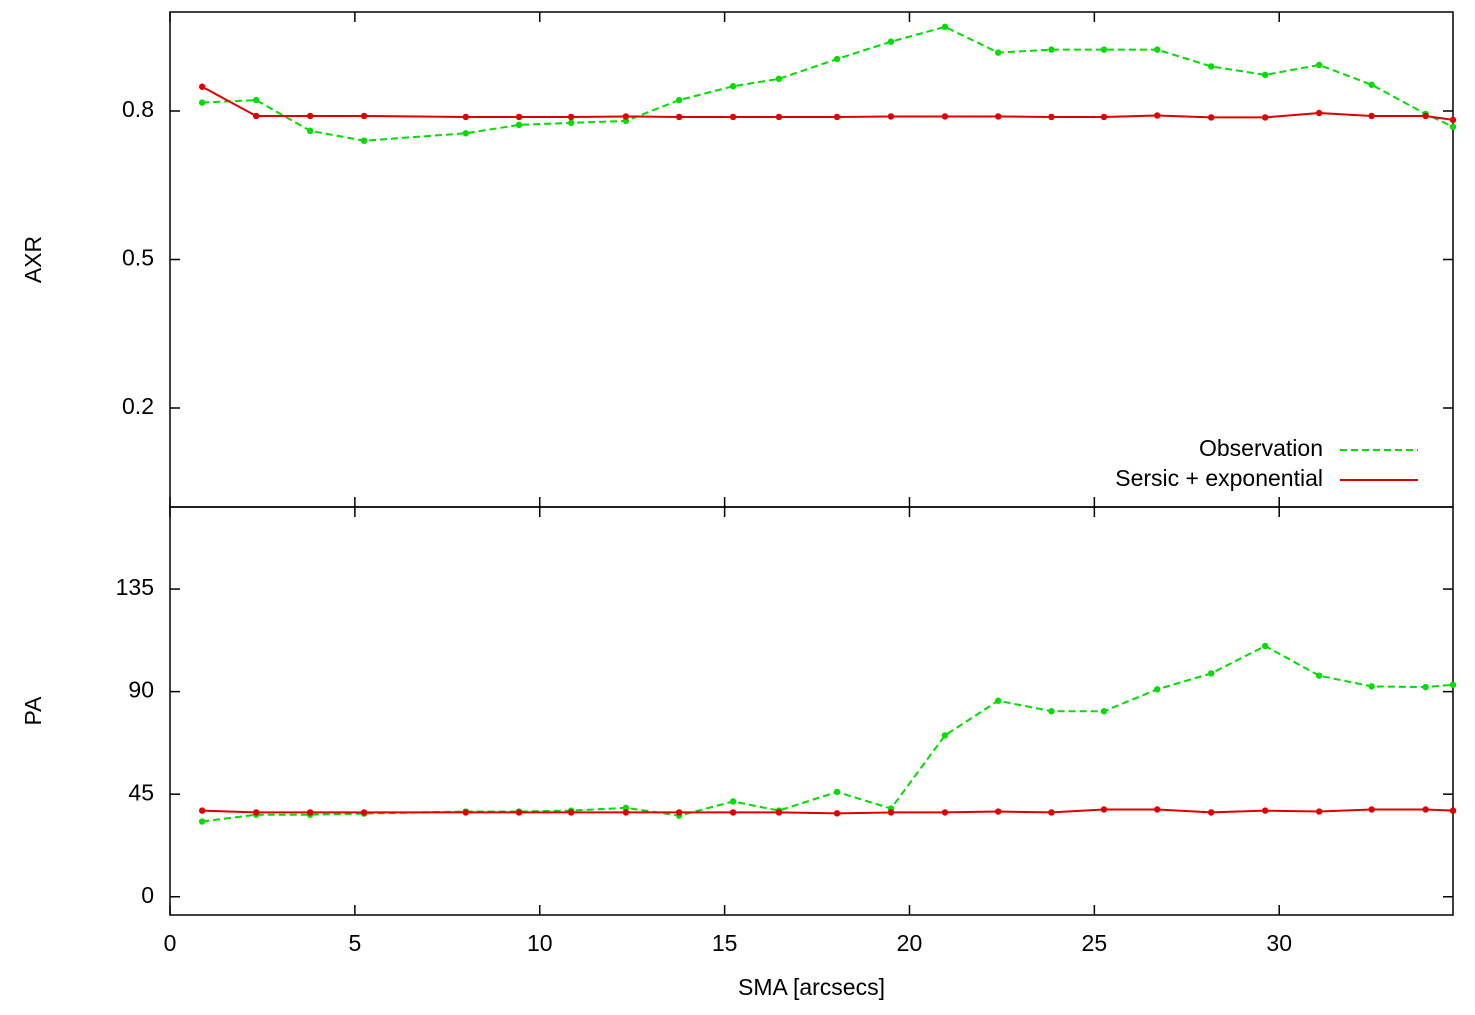 The height and width of the screenshot is (1015, 1475). I want to click on y-tick-label: 0.8, so click(138, 109).